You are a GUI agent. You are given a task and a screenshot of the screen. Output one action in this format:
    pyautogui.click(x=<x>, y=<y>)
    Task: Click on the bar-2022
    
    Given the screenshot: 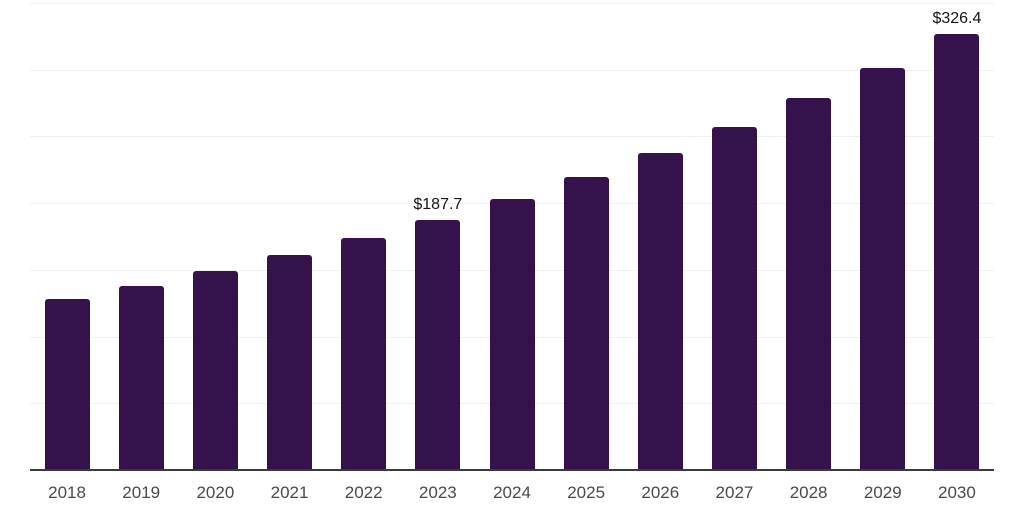 What is the action you would take?
    pyautogui.click(x=364, y=353)
    